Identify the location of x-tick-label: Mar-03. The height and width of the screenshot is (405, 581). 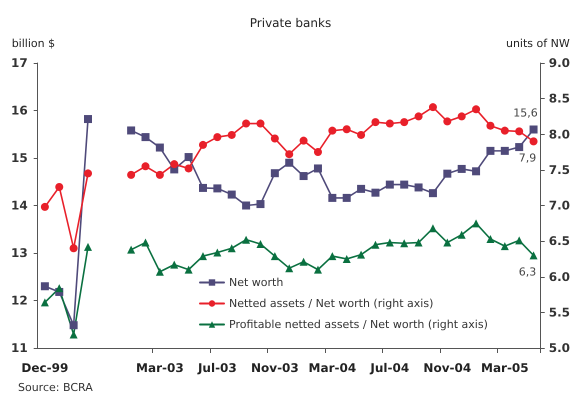
(160, 368).